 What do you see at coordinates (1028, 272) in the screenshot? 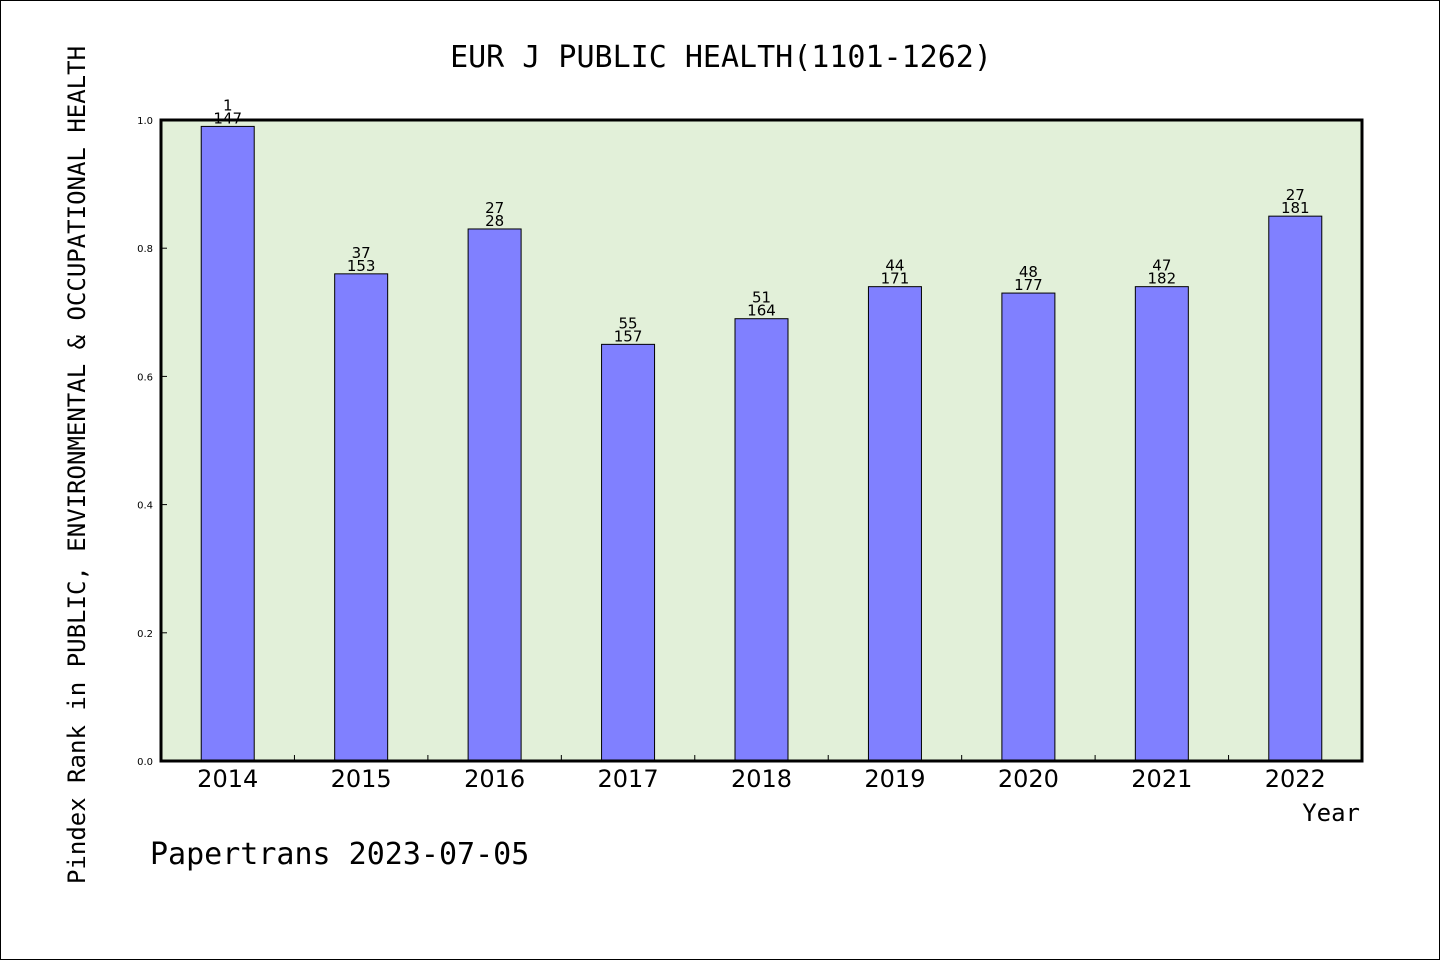
I see `data-label-rank: 48` at bounding box center [1028, 272].